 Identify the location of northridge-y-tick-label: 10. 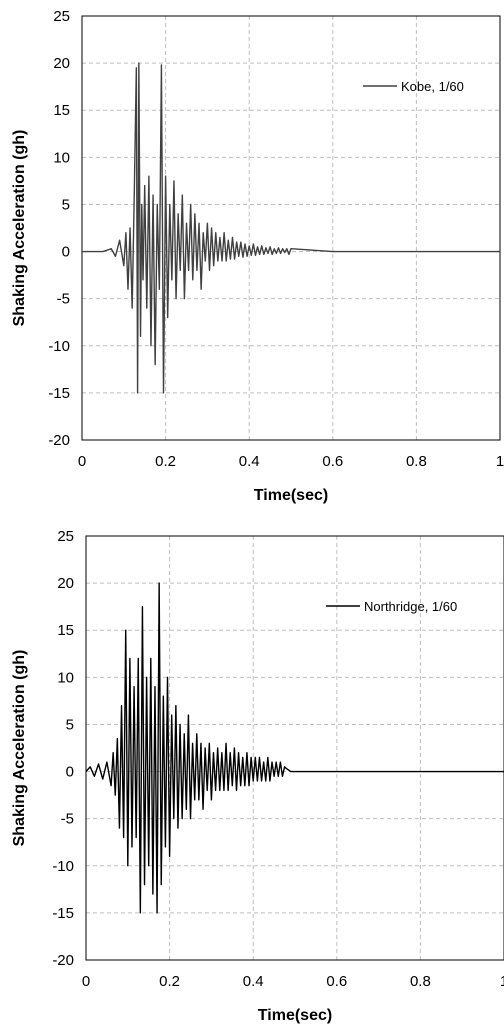
(65, 677).